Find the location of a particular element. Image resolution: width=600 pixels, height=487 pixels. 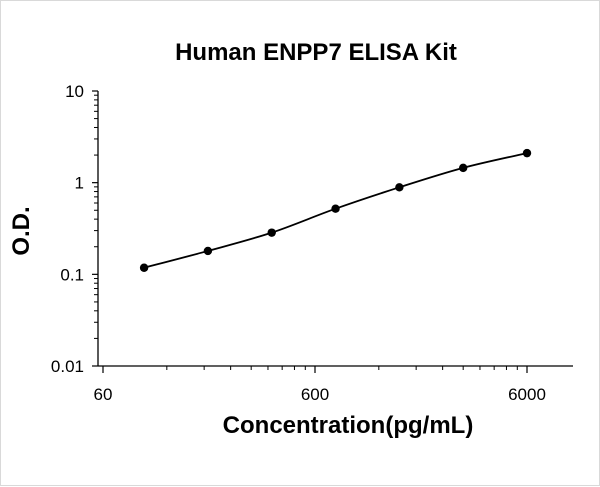

y-tick-label: 1 is located at coordinates (79, 183).